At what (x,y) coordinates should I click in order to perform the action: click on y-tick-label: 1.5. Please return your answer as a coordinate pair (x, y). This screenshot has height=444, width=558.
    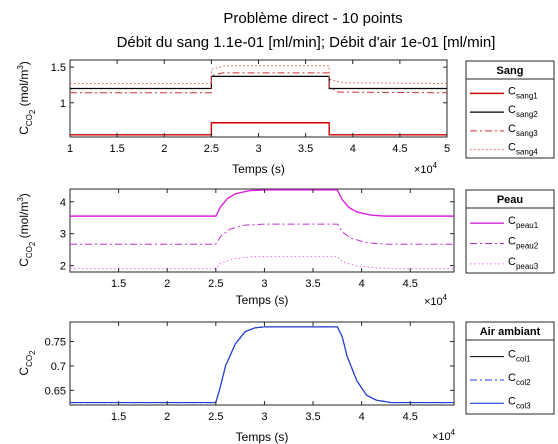
    Looking at the image, I should click on (58, 68).